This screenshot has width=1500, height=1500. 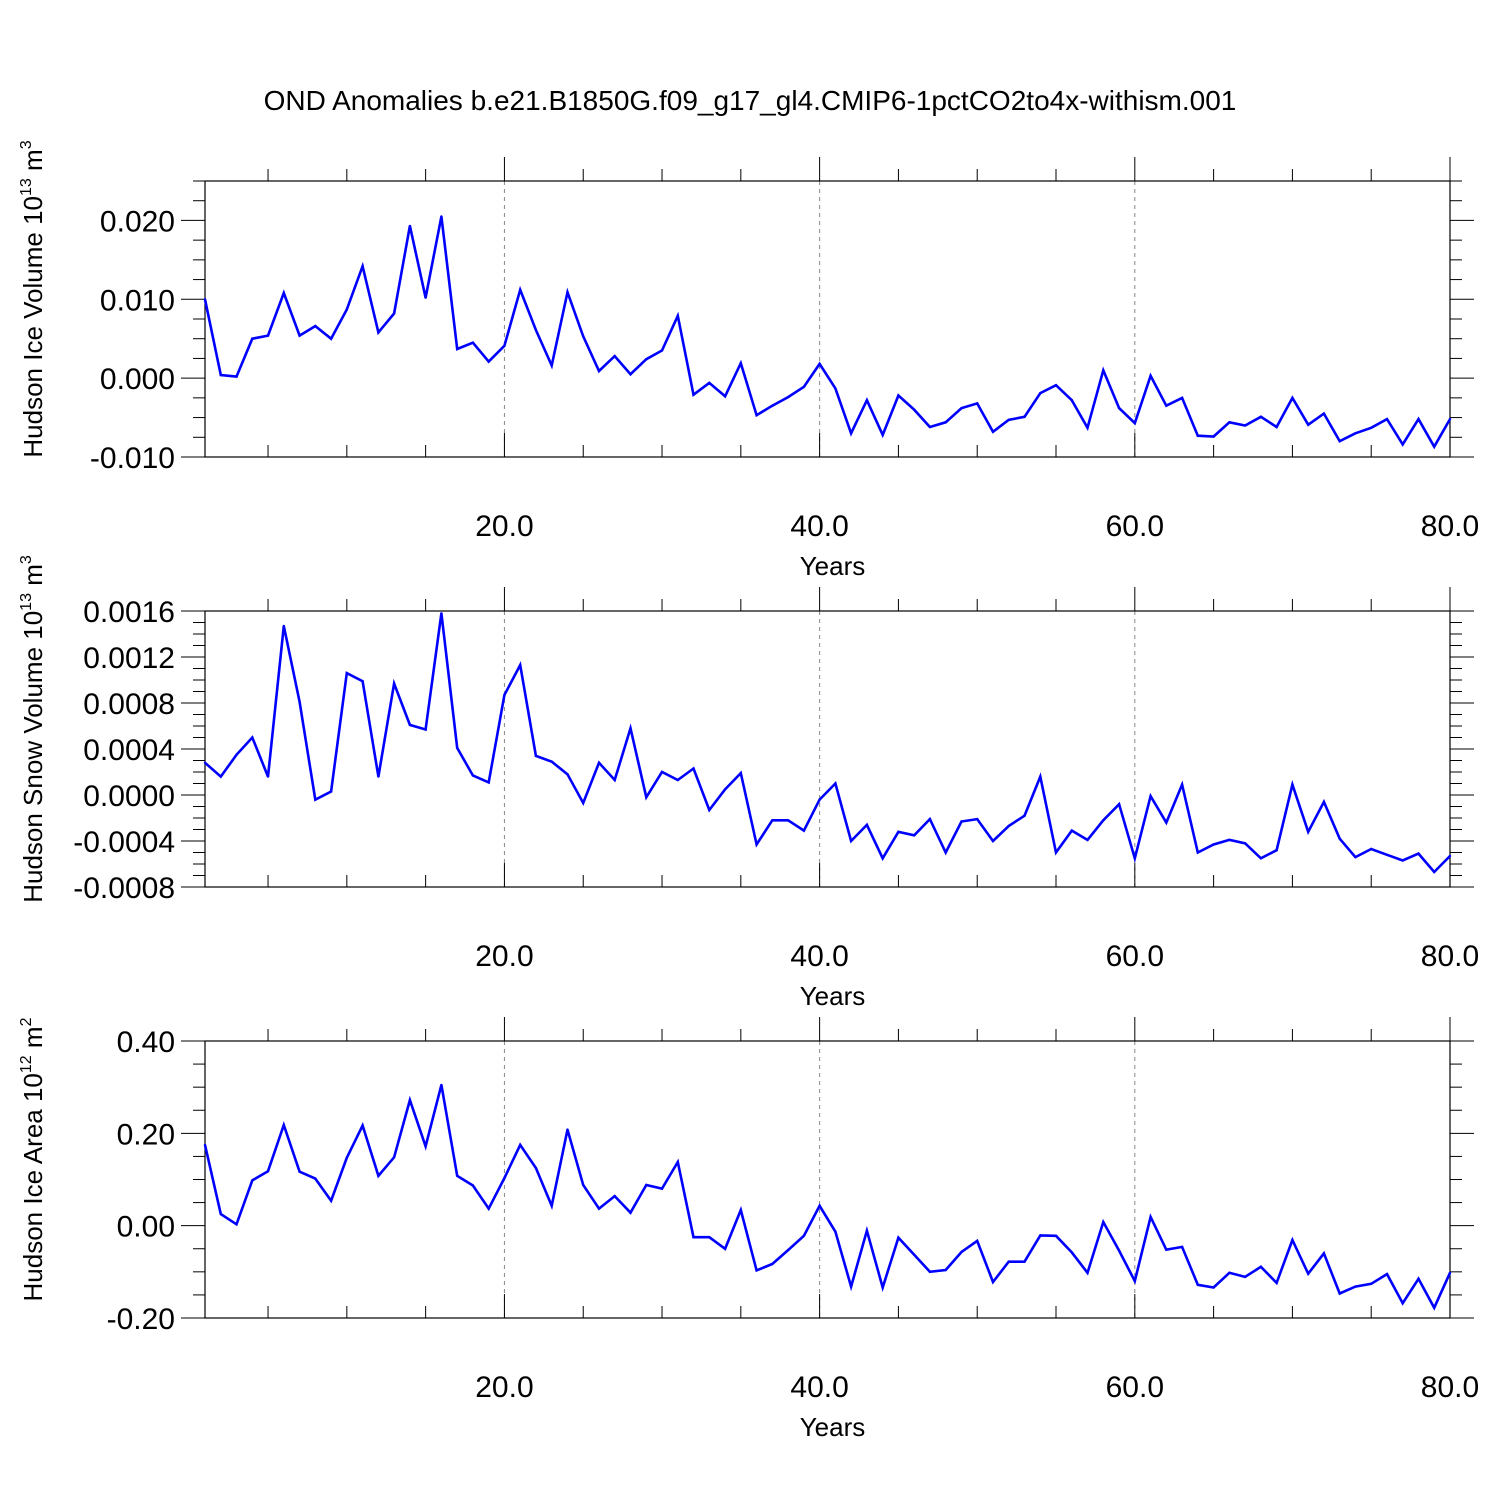 I want to click on y-axis-label-unit-exponent: 3, so click(x=26, y=144).